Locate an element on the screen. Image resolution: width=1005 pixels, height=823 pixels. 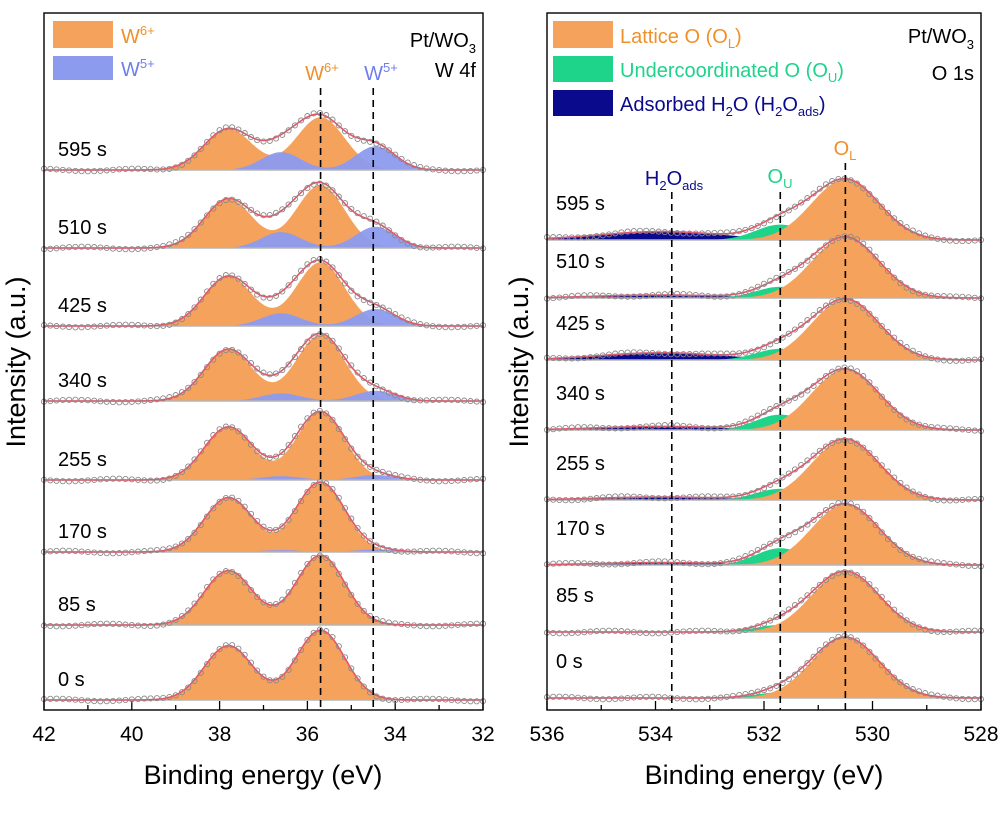
spectrum-time-label: 85 s is located at coordinates (77, 605).